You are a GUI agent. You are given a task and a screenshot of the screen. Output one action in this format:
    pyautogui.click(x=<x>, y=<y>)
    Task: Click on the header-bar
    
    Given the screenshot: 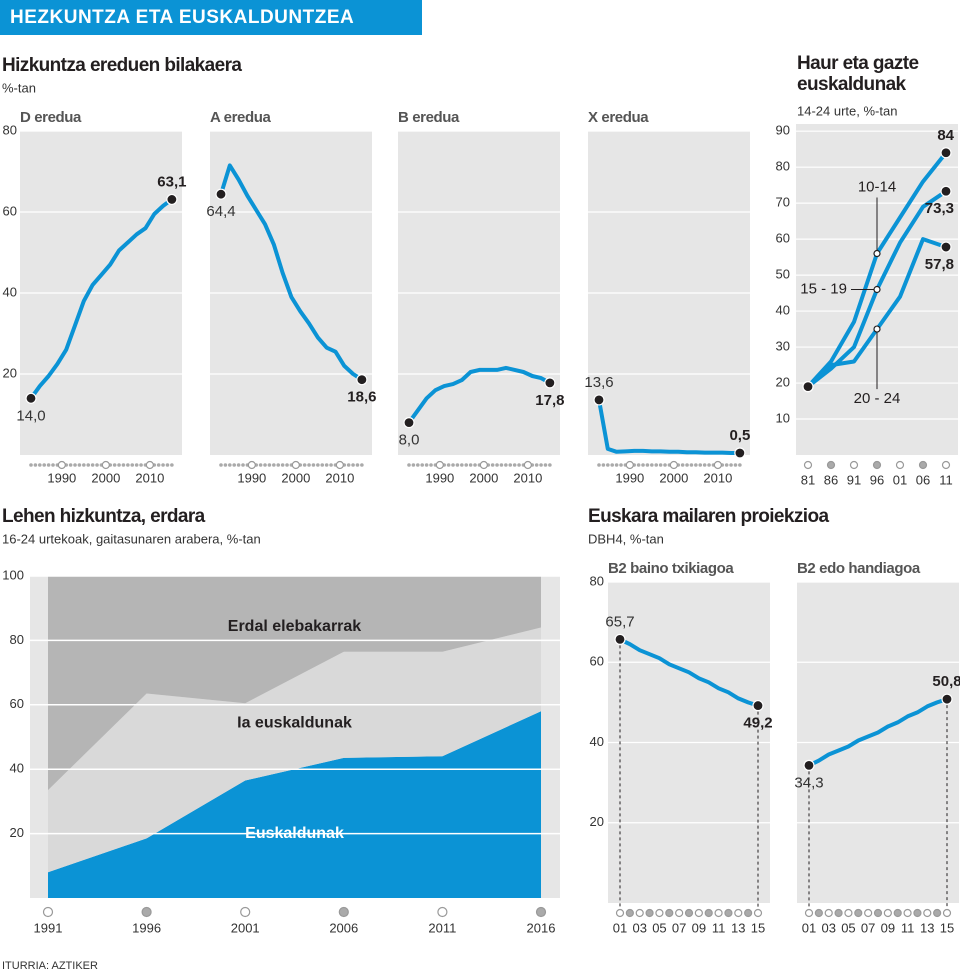 What is the action you would take?
    pyautogui.click(x=211, y=17)
    